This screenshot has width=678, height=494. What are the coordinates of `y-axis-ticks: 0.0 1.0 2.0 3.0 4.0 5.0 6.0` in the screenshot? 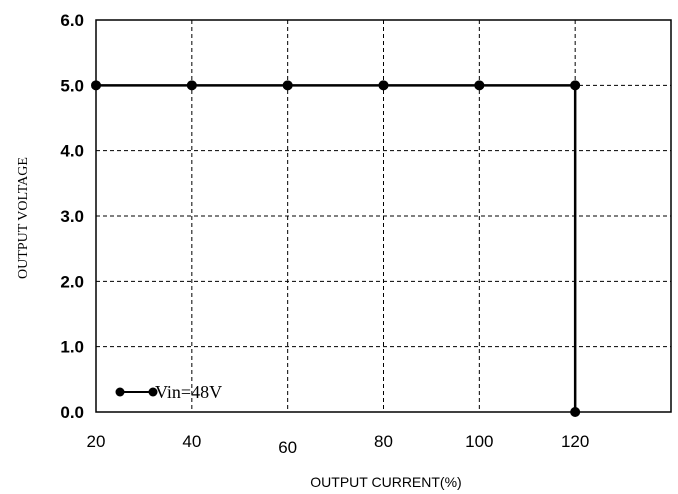 It's located at (72, 216).